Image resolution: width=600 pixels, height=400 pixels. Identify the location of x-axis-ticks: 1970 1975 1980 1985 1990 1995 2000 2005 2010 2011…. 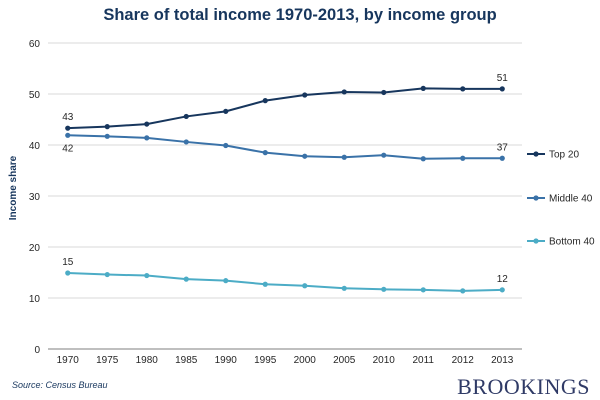
(285, 360).